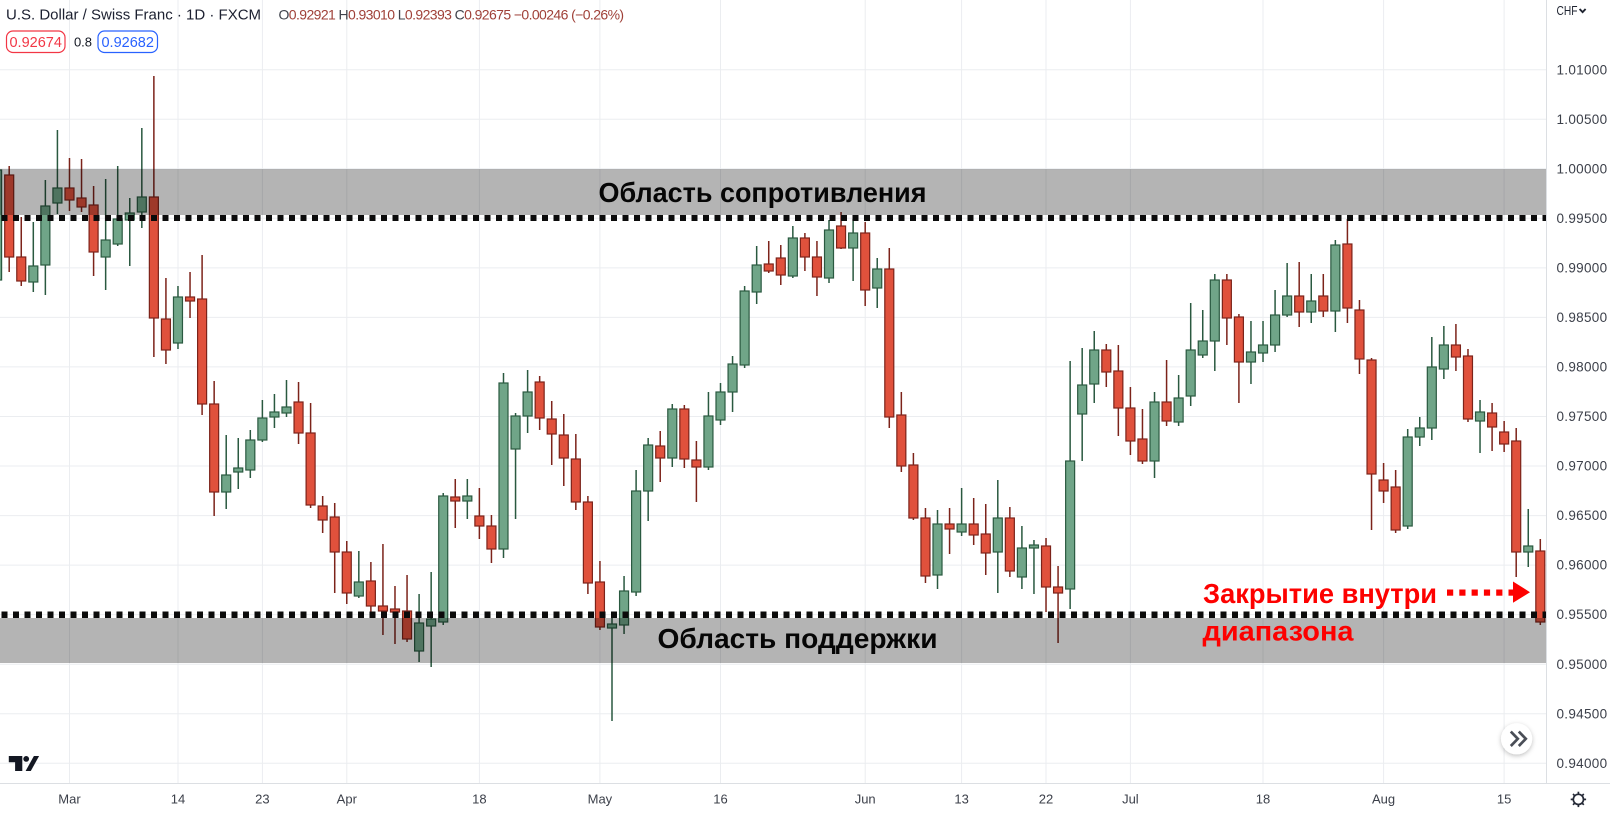 The image size is (1610, 814). Describe the element at coordinates (1582, 367) in the screenshot. I see `svg-text: 0.98000` at that location.